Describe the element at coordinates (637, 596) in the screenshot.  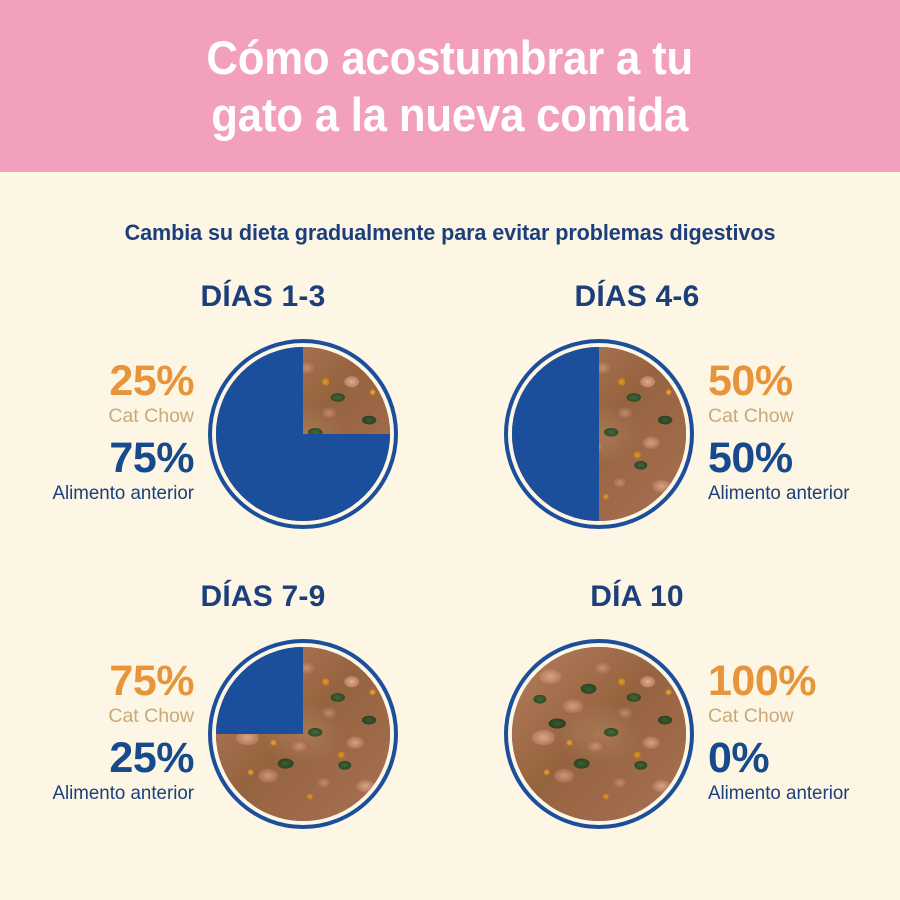
I see `panel-title: DÍA 10` at that location.